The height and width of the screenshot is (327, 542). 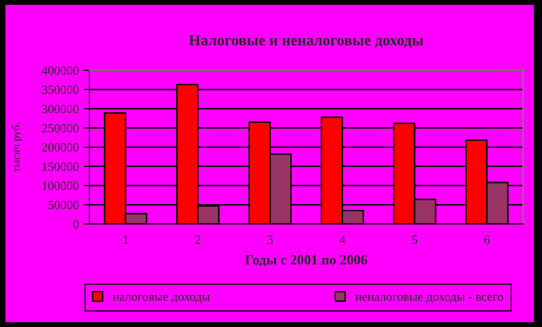 What do you see at coordinates (415, 240) in the screenshot?
I see `x-tick-label: 5` at bounding box center [415, 240].